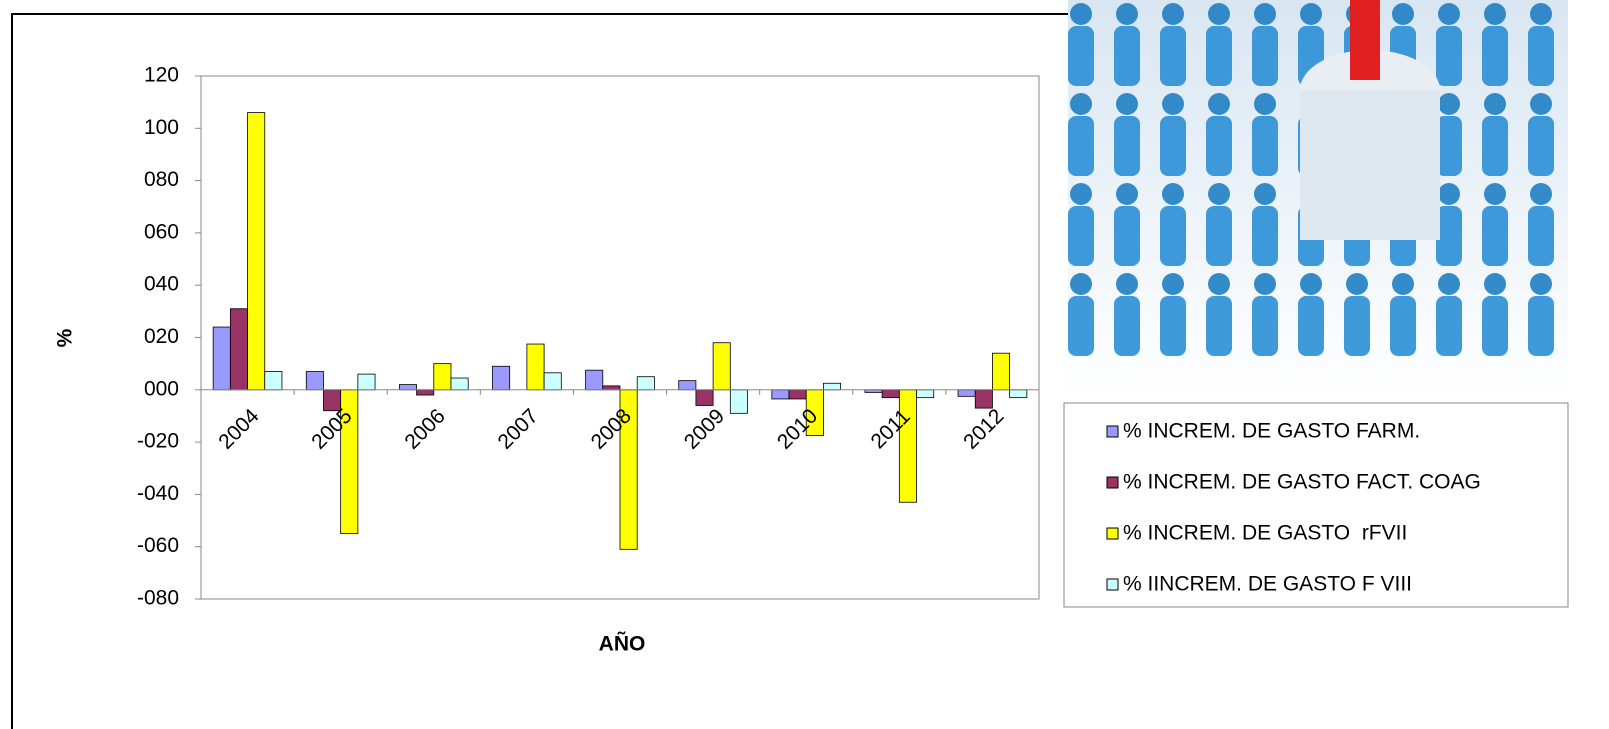  I want to click on y-tick-label: -080, so click(158, 598).